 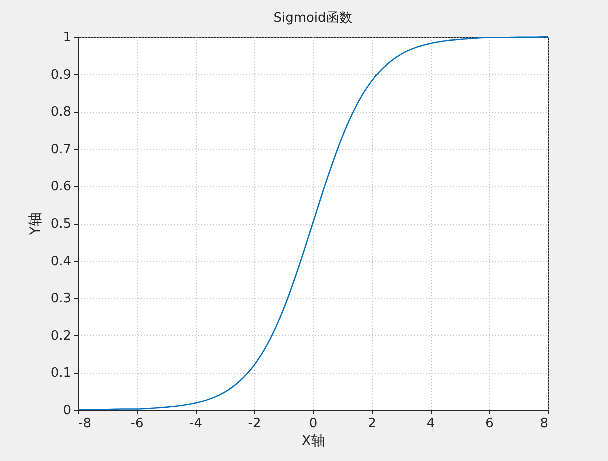 What do you see at coordinates (61, 75) in the screenshot?
I see `y-tick-label: 0.9` at bounding box center [61, 75].